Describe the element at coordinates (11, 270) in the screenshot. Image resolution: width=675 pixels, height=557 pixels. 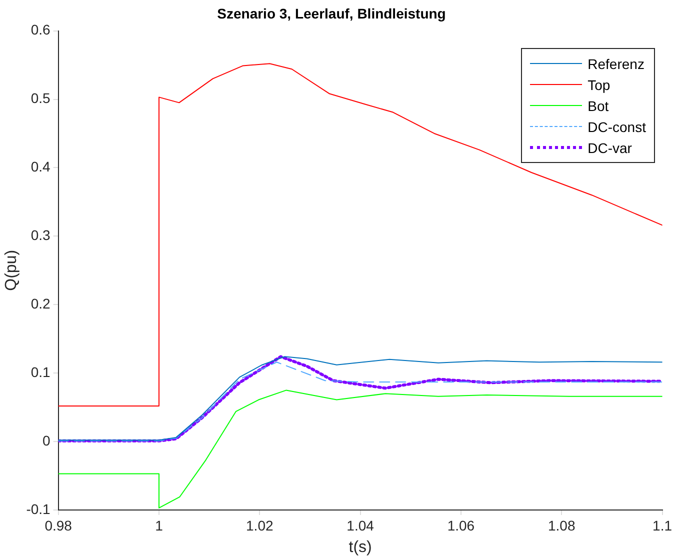
I see `y-axis-title: Q(pu)` at that location.